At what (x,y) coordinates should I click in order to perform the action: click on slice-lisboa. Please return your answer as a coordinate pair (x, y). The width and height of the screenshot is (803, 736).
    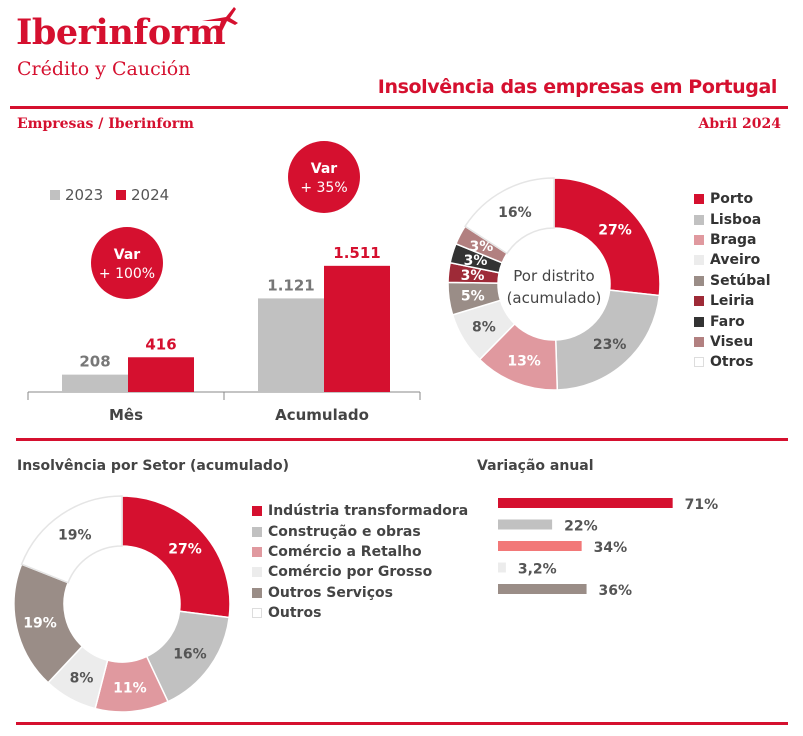
    Looking at the image, I should click on (607, 340).